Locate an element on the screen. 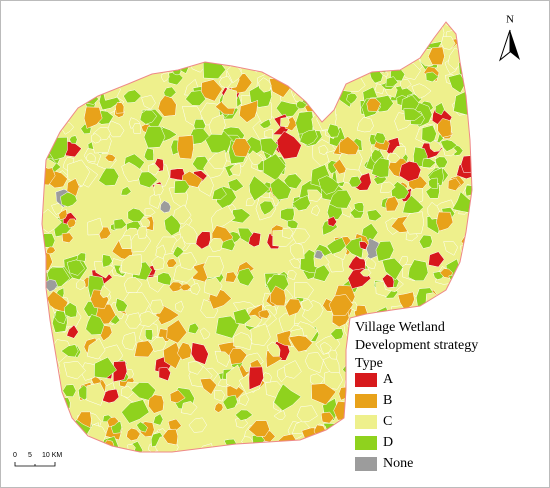  legend-label: None is located at coordinates (398, 463).